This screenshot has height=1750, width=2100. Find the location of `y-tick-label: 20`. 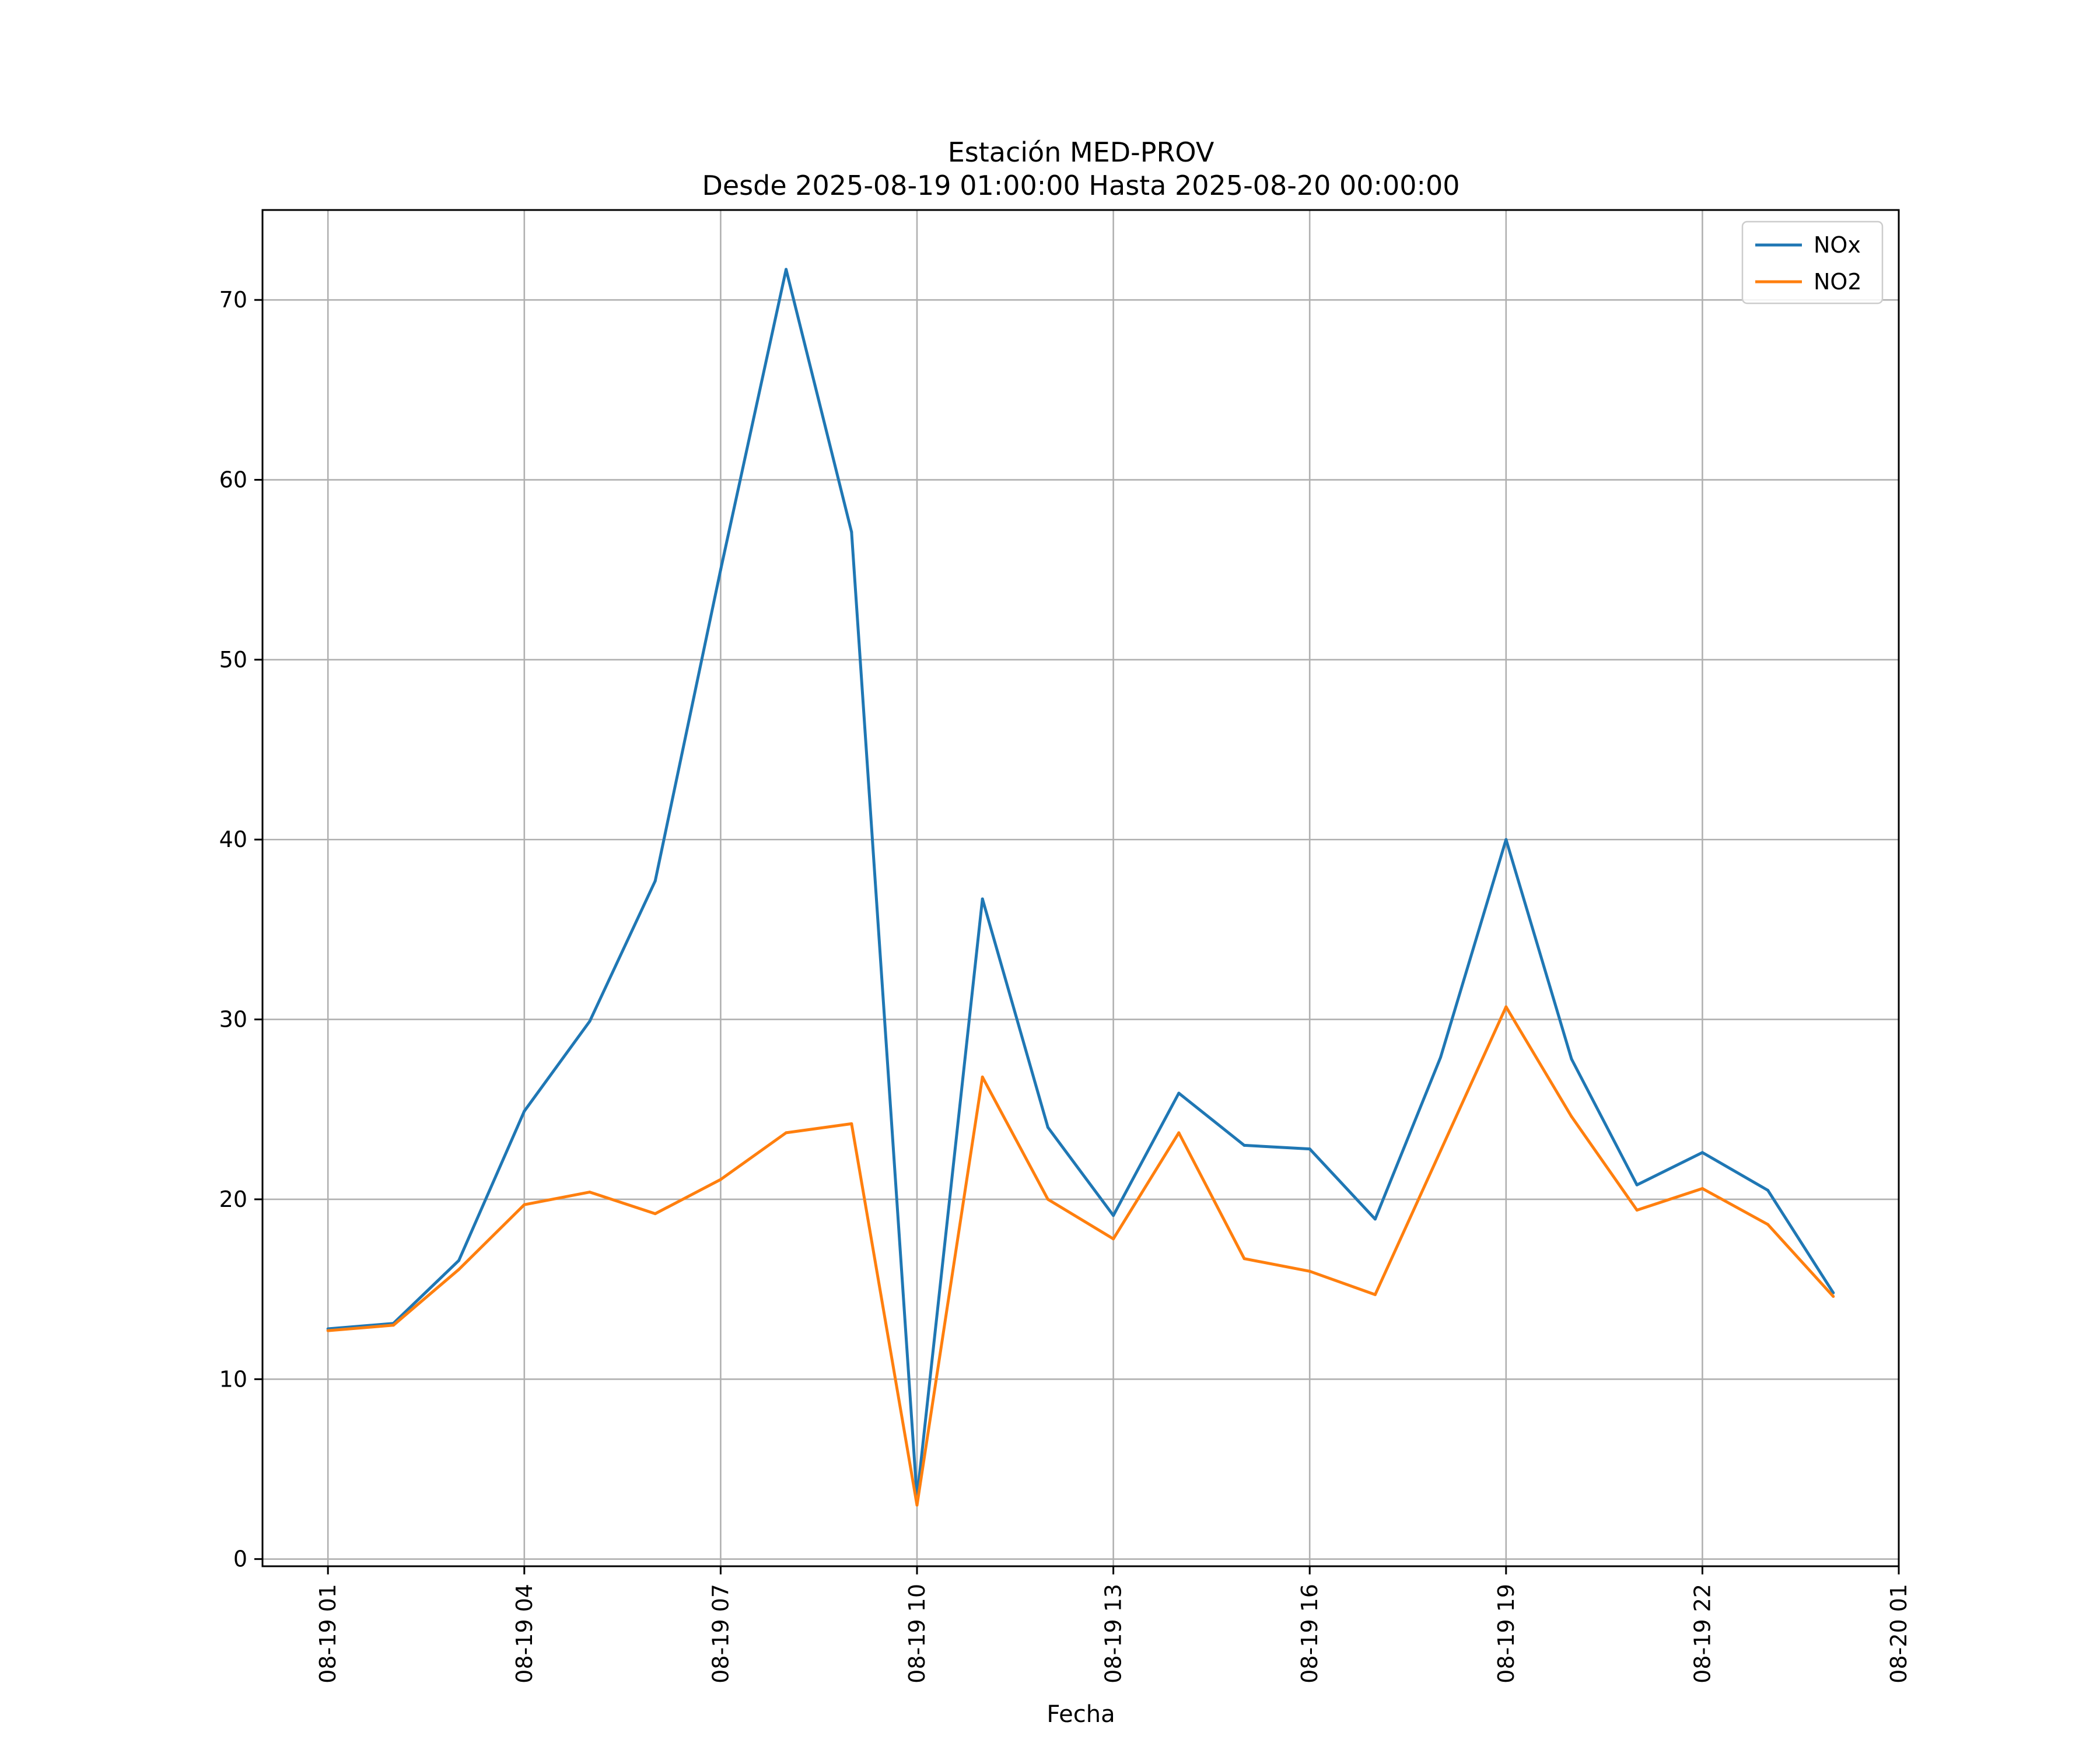

y-tick-label: 20 is located at coordinates (233, 1199).